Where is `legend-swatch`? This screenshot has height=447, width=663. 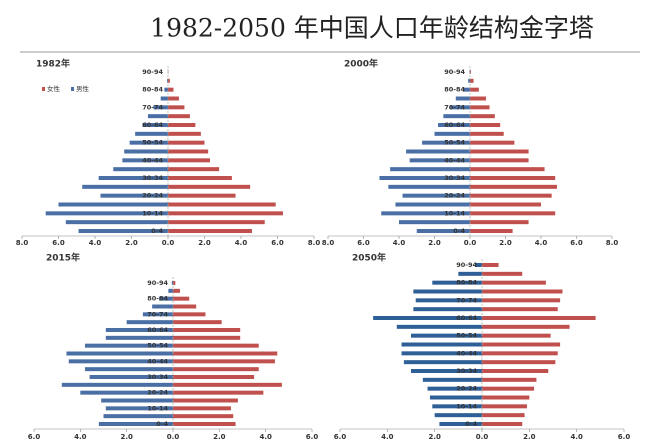 legend-swatch is located at coordinates (72, 89).